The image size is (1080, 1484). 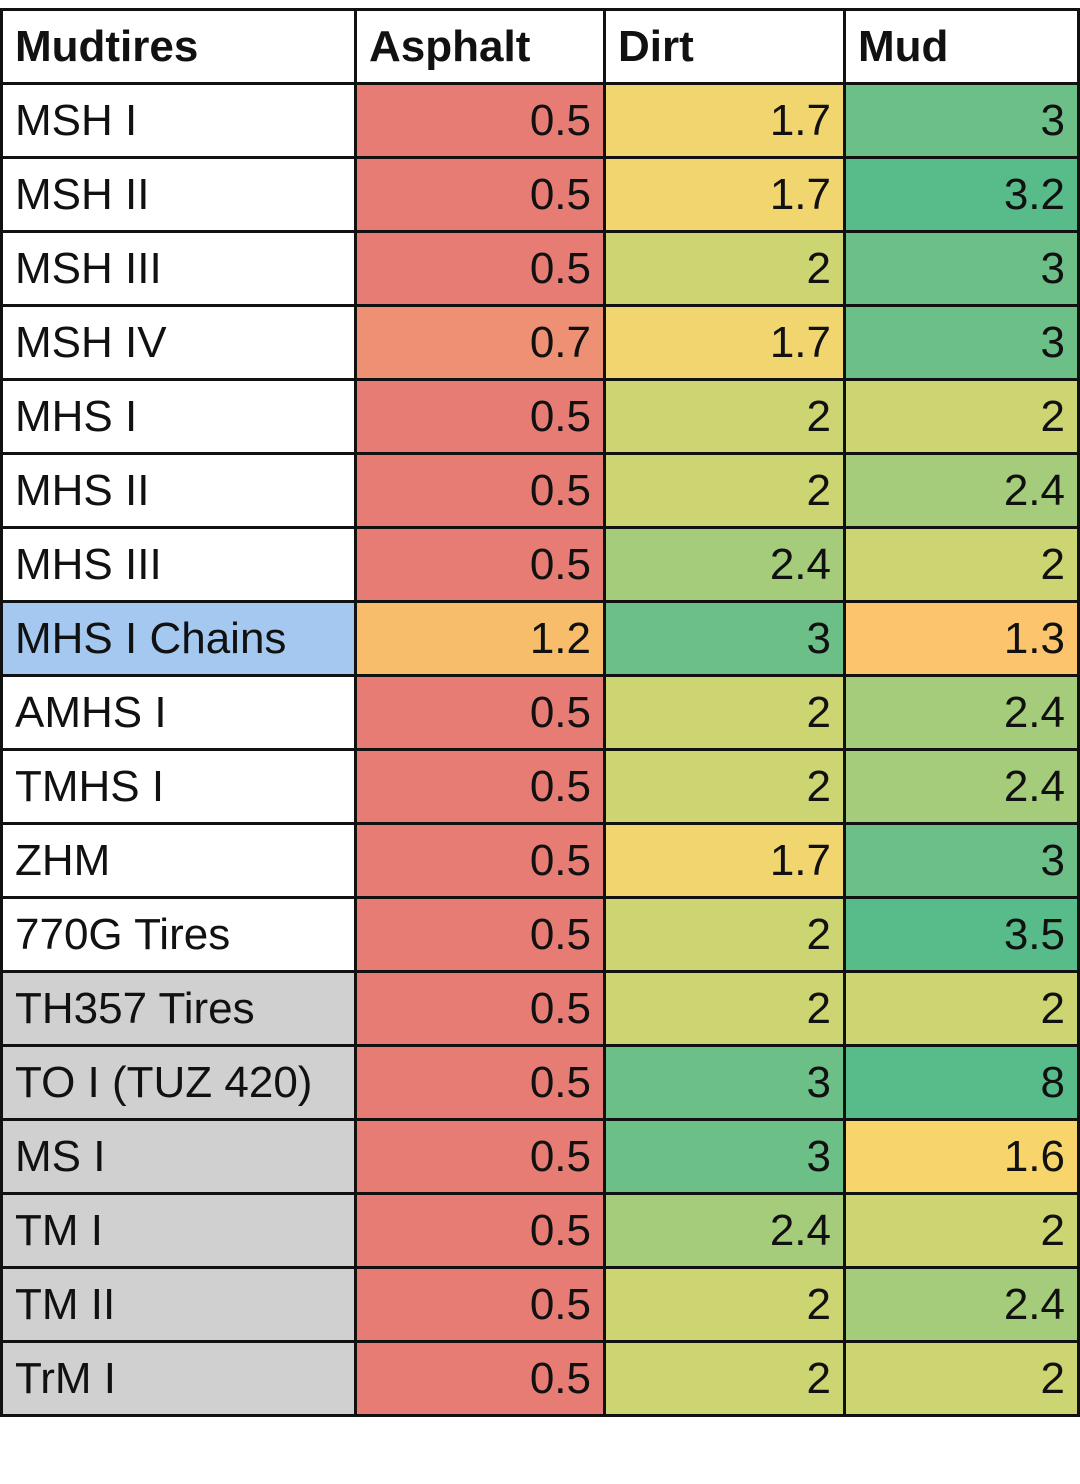 What do you see at coordinates (961, 1156) in the screenshot?
I see `traction-value: 1.6` at bounding box center [961, 1156].